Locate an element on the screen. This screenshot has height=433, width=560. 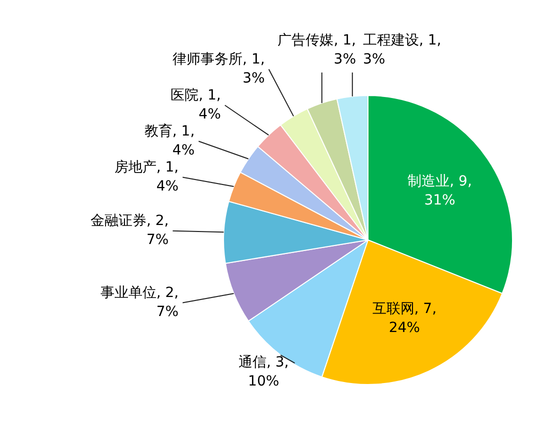
slice-label: 金融证券, 2, 7% is located at coordinates (129, 230).